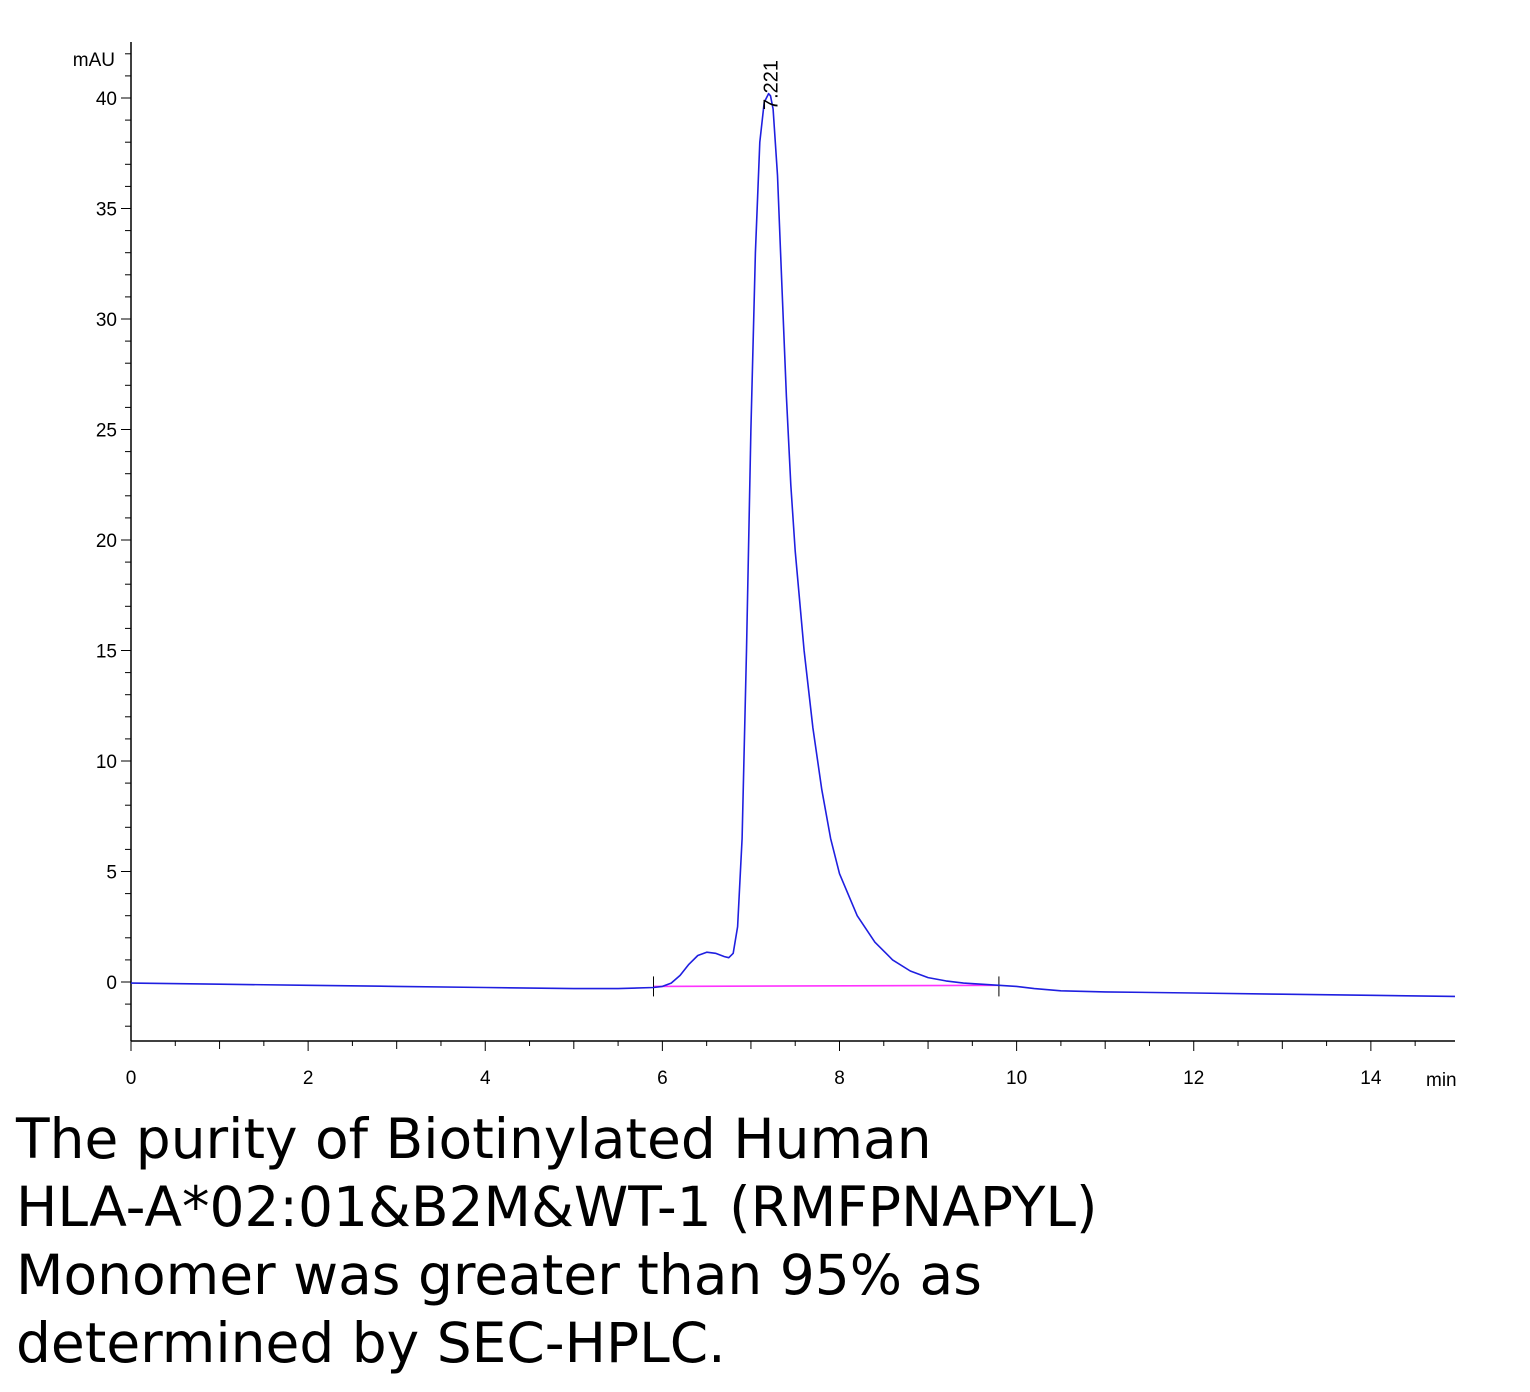  I want to click on x-tick-label: 12, so click(1193, 1078).